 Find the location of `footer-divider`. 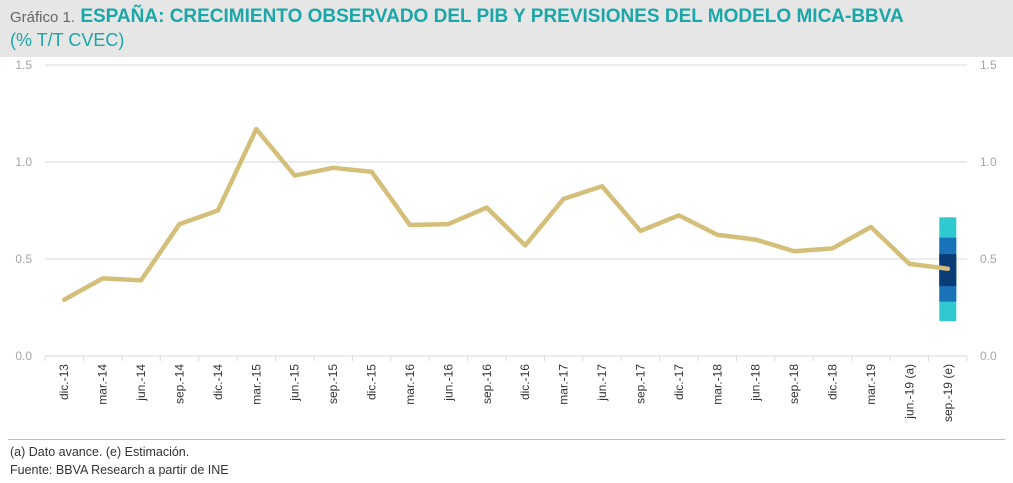

footer-divider is located at coordinates (506, 439).